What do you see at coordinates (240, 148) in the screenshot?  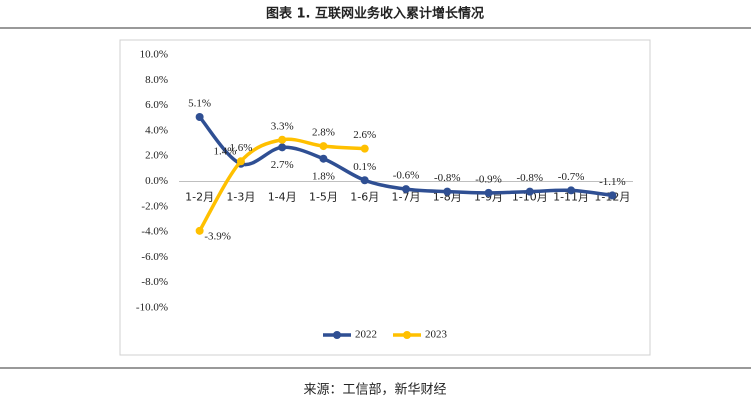 I see `data-label: 1.6%` at bounding box center [240, 148].